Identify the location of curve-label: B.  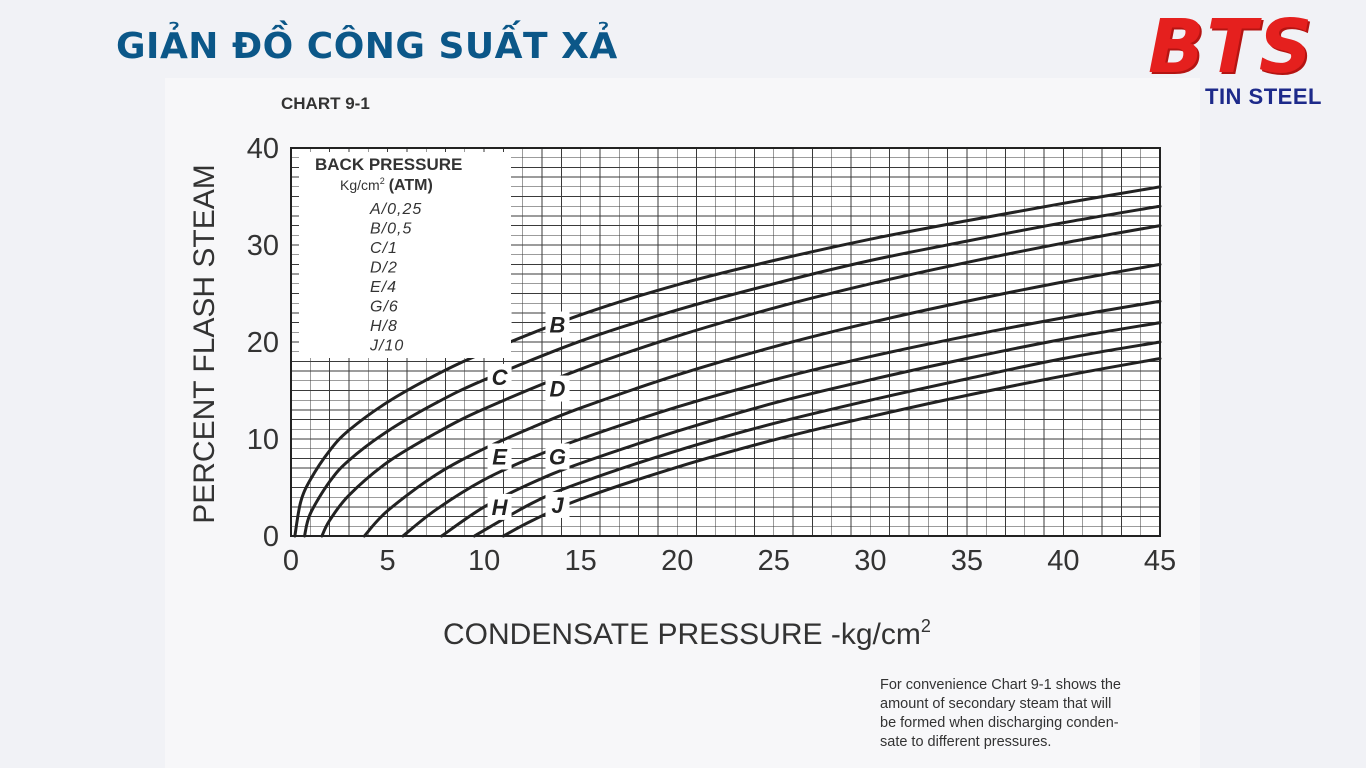
(558, 325).